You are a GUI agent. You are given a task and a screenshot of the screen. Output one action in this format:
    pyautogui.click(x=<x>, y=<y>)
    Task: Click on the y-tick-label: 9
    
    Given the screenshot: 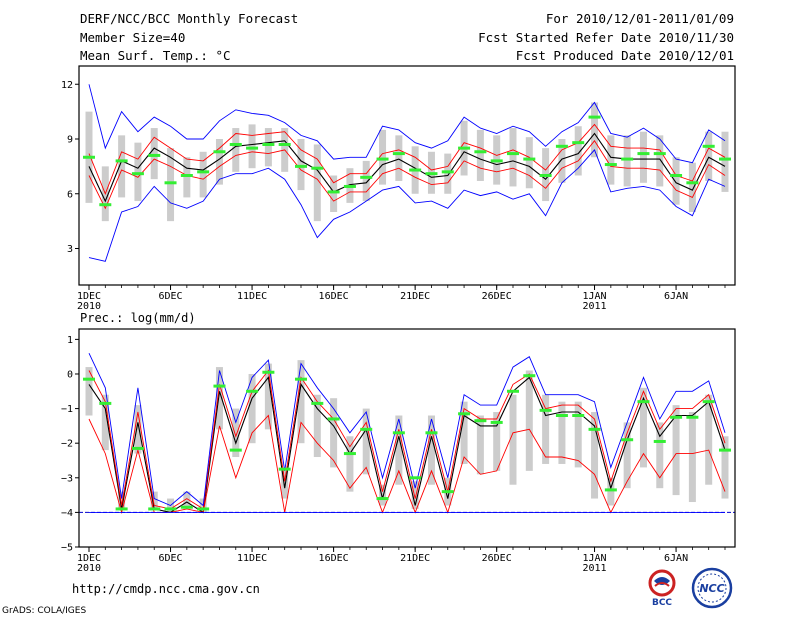 What is the action you would take?
    pyautogui.click(x=70, y=140)
    